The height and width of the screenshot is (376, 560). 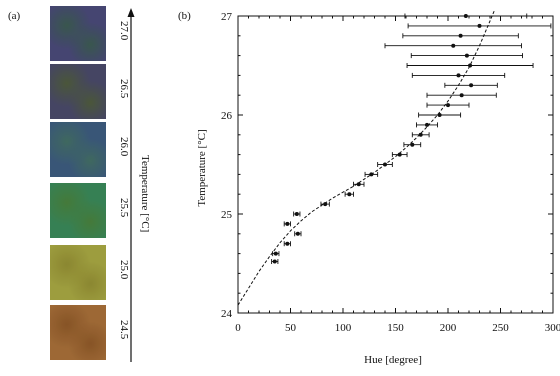 I want to click on temperature-arrow, so click(x=131, y=185).